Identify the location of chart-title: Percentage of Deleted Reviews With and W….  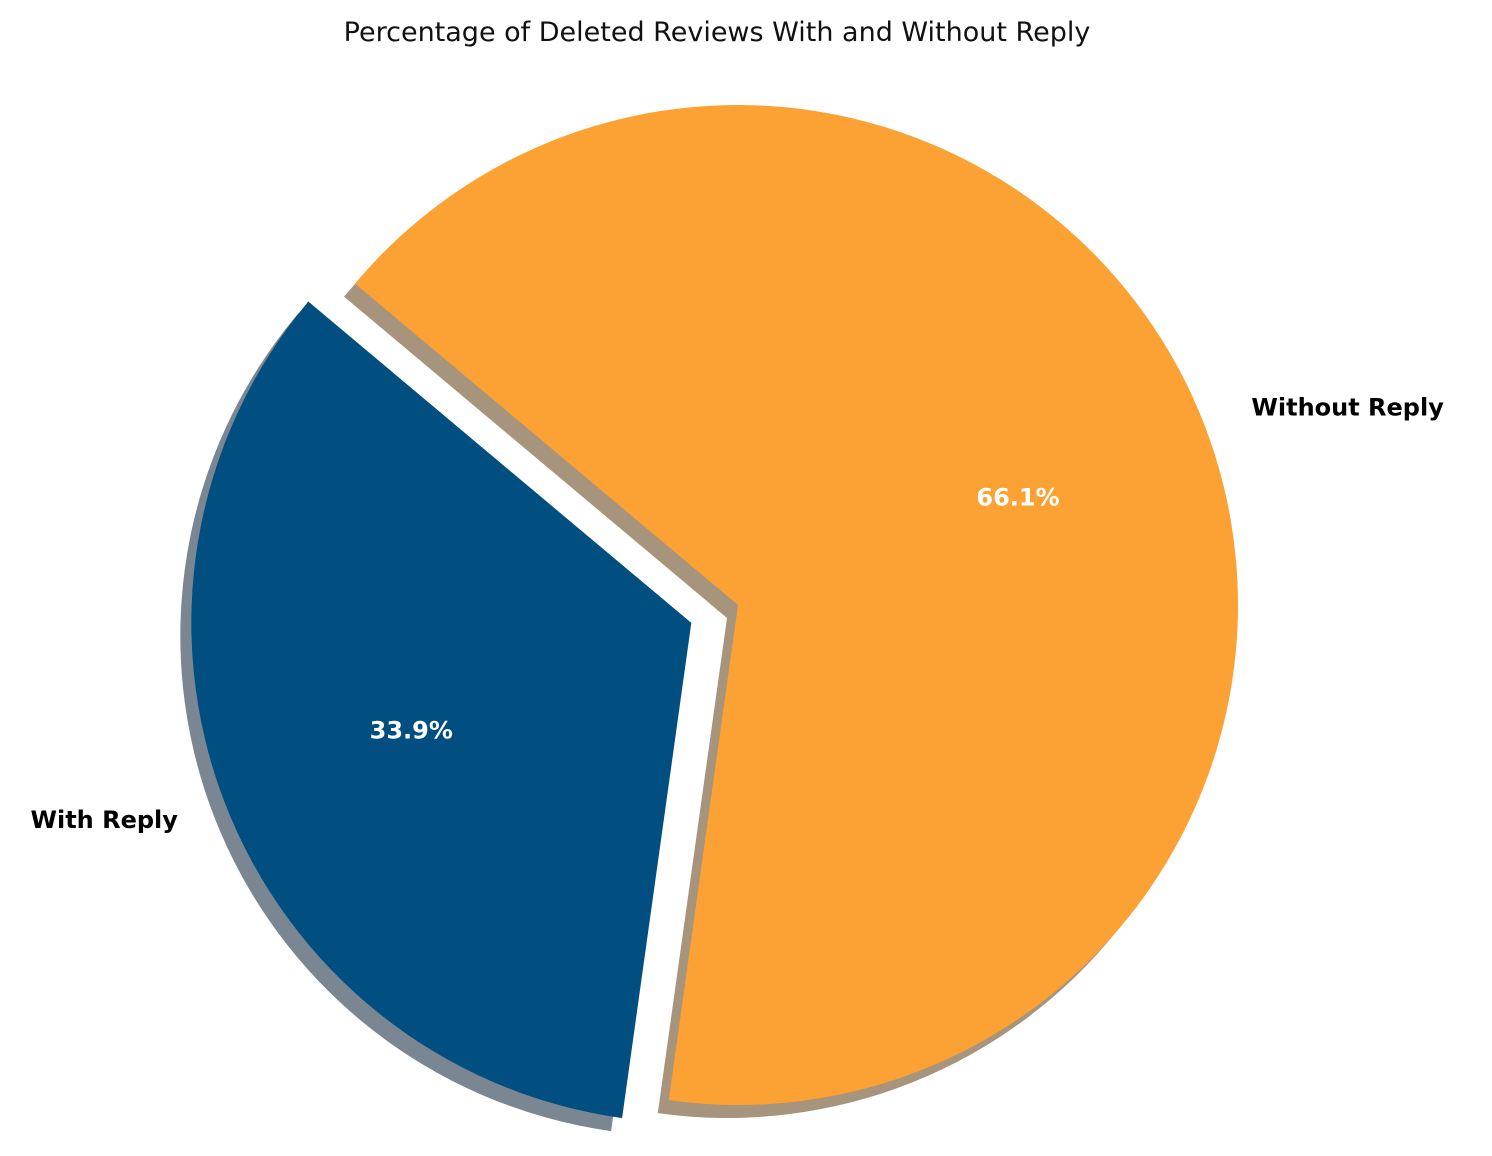
(717, 32).